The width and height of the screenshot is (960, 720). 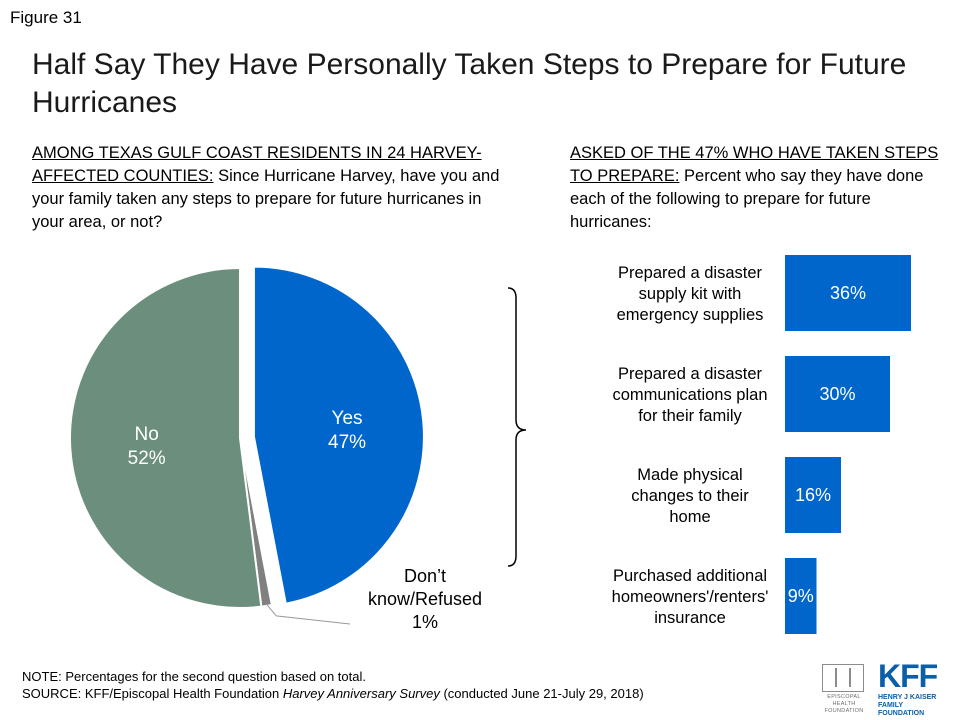 What do you see at coordinates (517, 427) in the screenshot?
I see `bracket` at bounding box center [517, 427].